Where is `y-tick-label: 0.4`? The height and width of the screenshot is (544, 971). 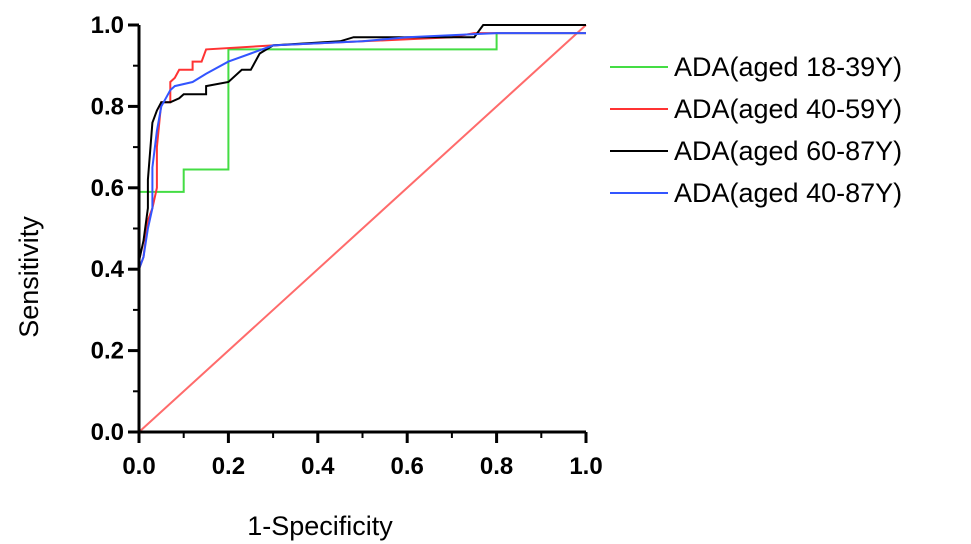
y-tick-label: 0.4 is located at coordinates (108, 269).